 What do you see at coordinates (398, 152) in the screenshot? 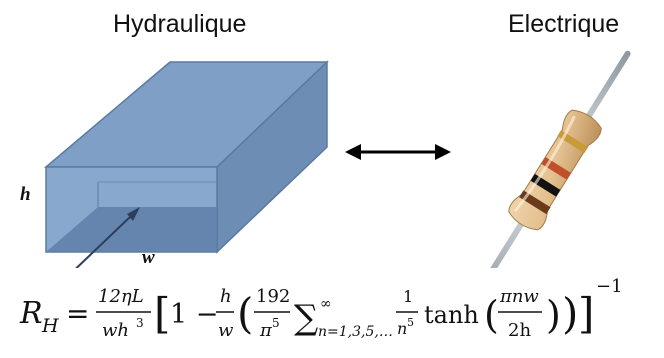
I see `double-headed-arrow` at bounding box center [398, 152].